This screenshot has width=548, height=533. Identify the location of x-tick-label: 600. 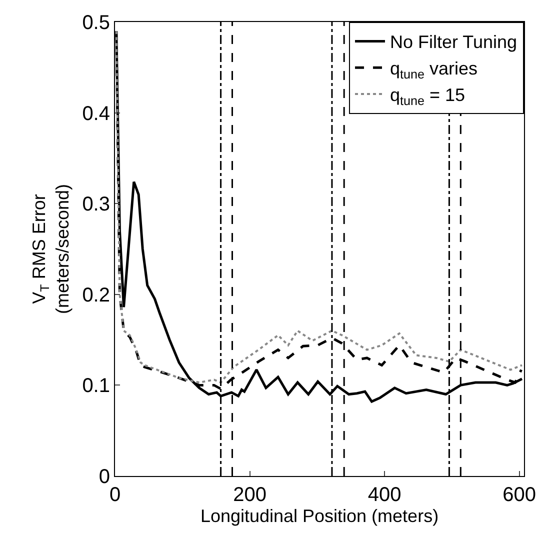
(519, 495).